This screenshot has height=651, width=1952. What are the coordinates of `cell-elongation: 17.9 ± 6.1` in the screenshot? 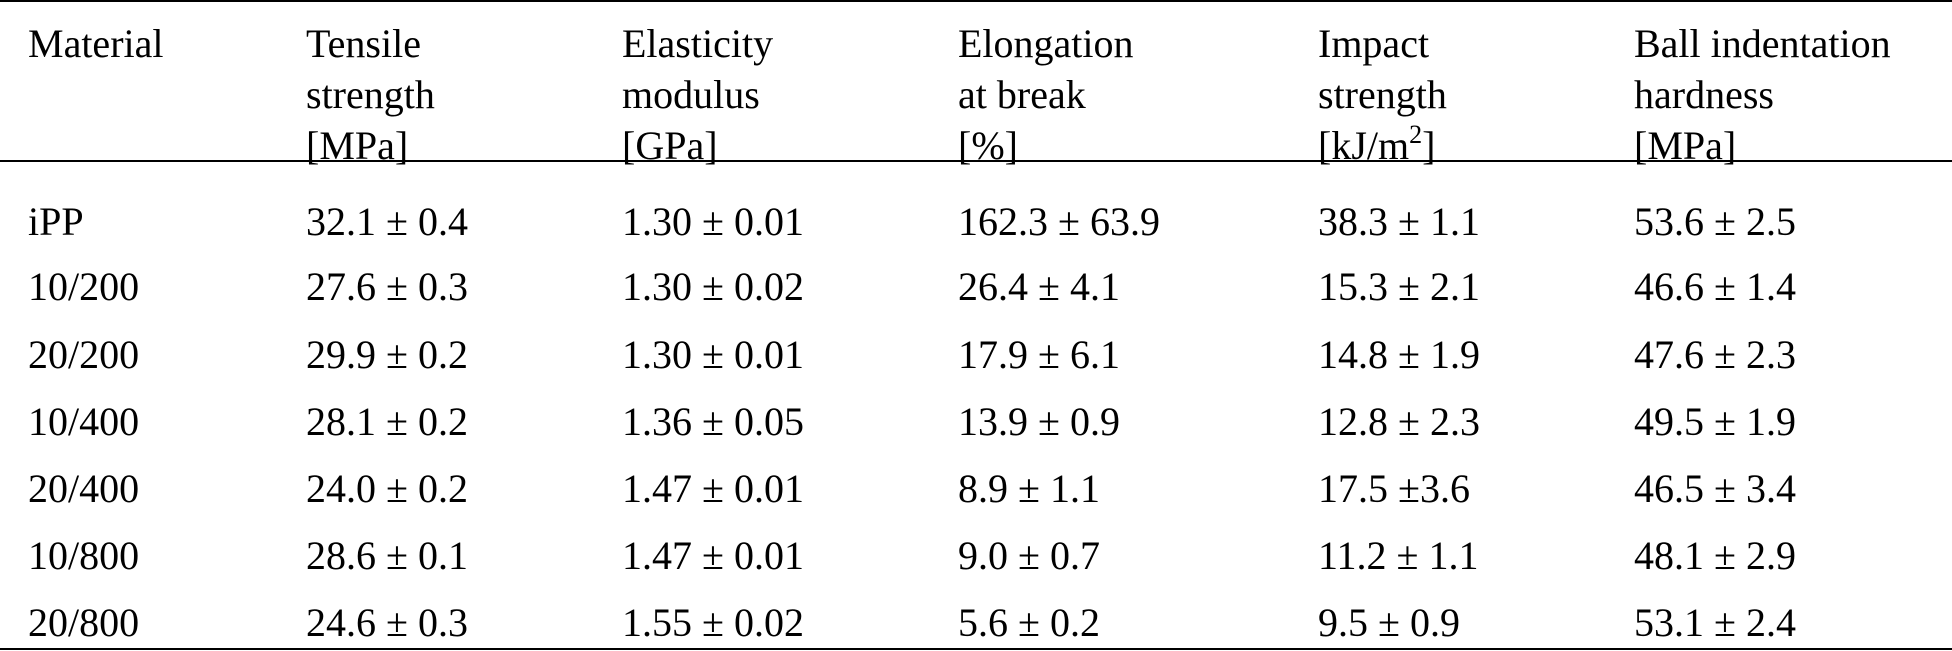 It's located at (1039, 354).